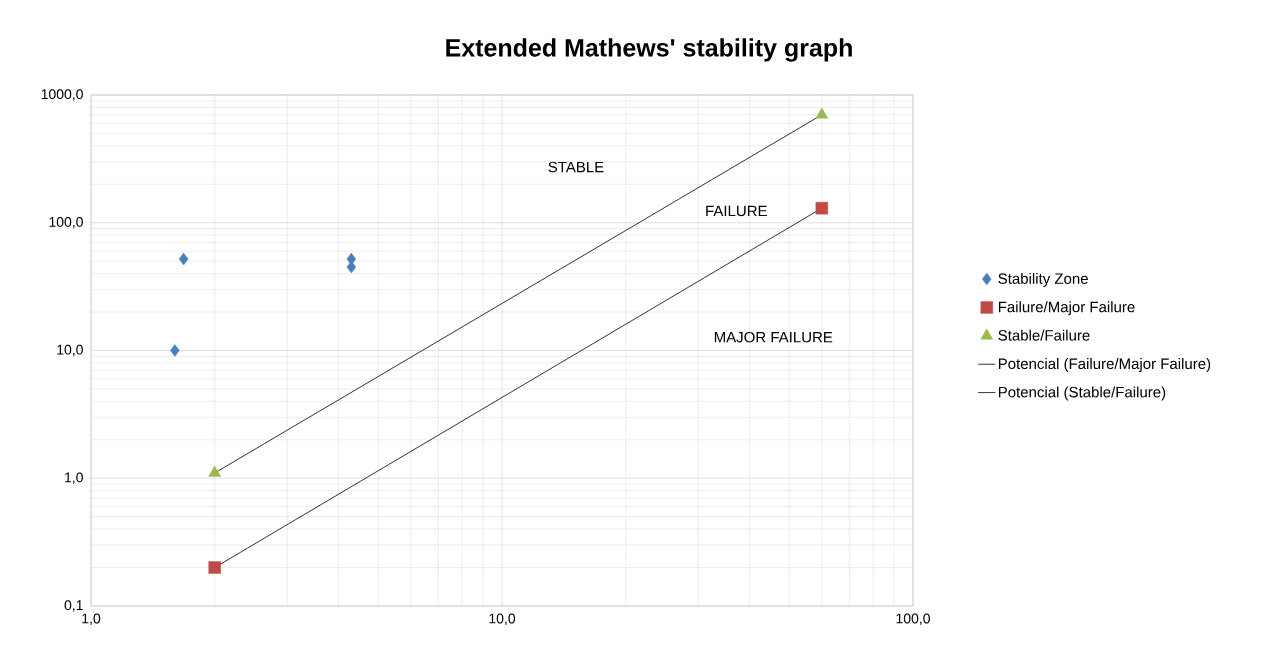  What do you see at coordinates (73, 606) in the screenshot?
I see `y-tick-label: 0,1` at bounding box center [73, 606].